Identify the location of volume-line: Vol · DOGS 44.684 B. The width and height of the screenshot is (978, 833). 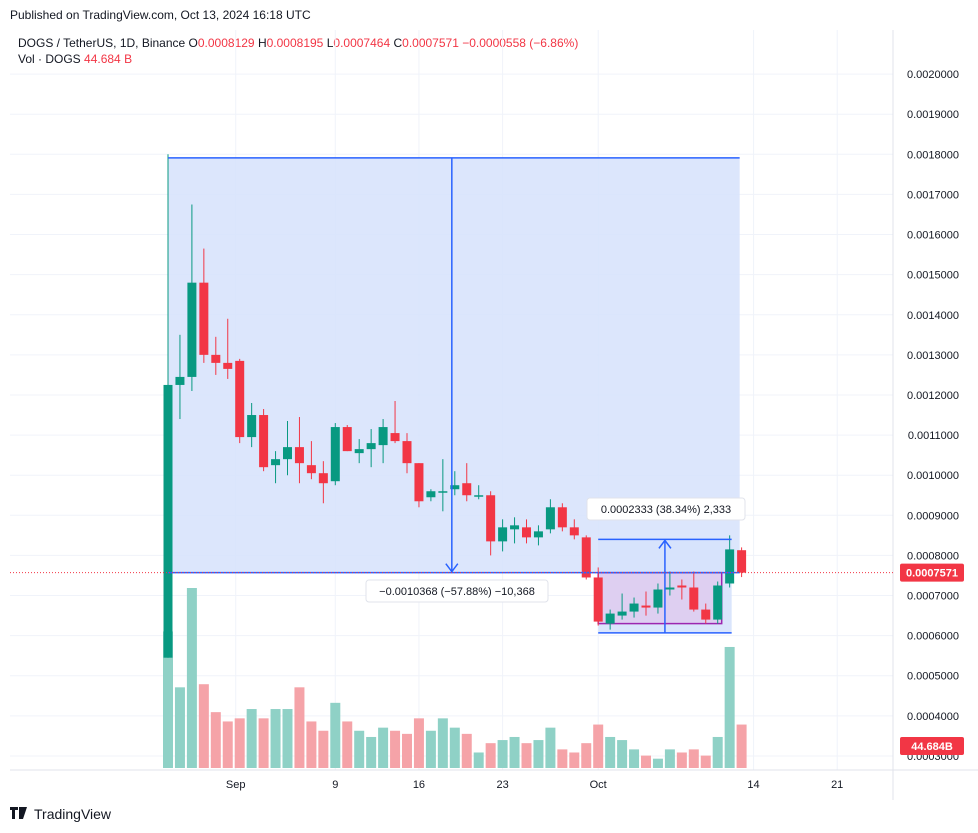
(298, 59).